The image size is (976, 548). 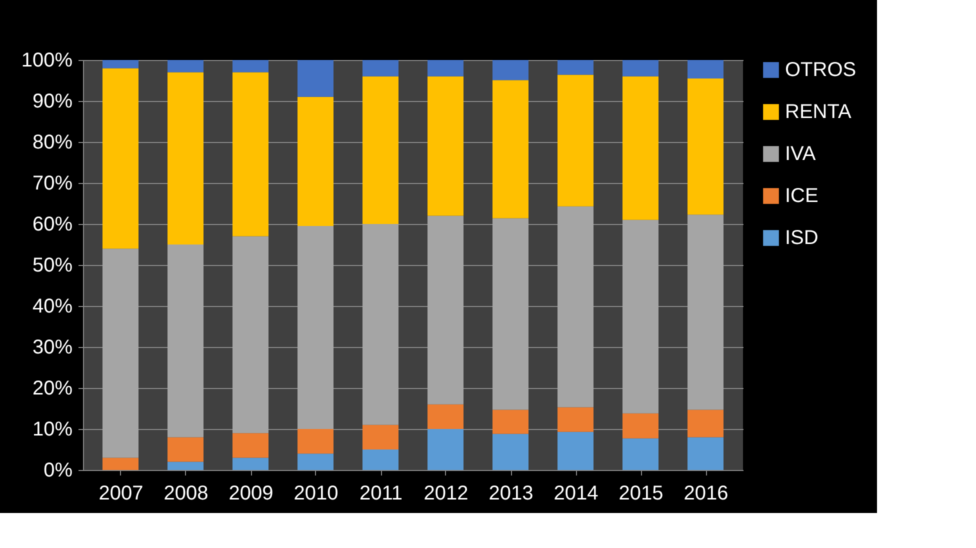 I want to click on y-tick-label: 0%, so click(x=58, y=471).